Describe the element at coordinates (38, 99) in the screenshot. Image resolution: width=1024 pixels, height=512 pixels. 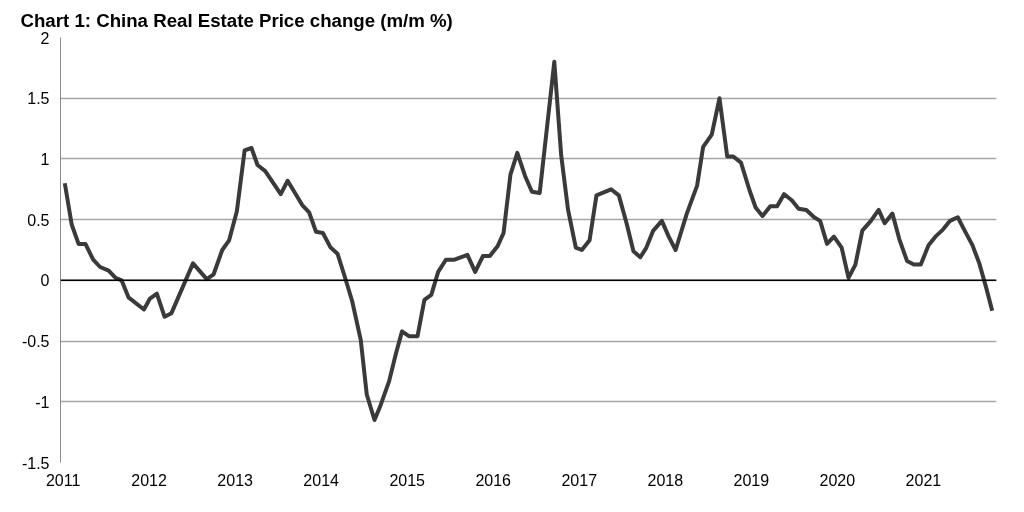
I see `y-tick-label: 1.5` at that location.